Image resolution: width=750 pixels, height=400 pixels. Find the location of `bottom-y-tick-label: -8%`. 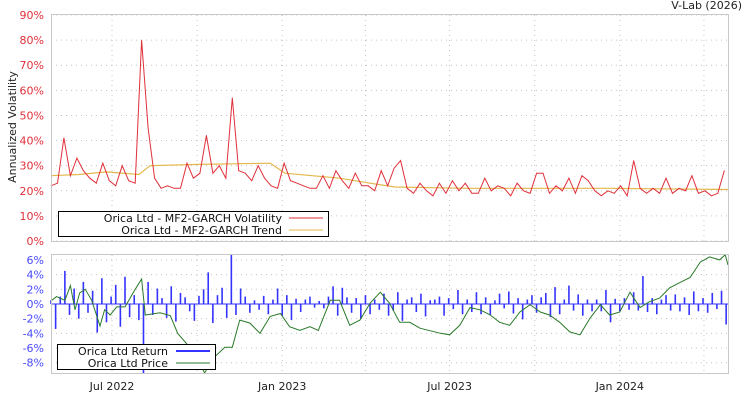

bottom-y-tick-label: -8% is located at coordinates (33, 363).